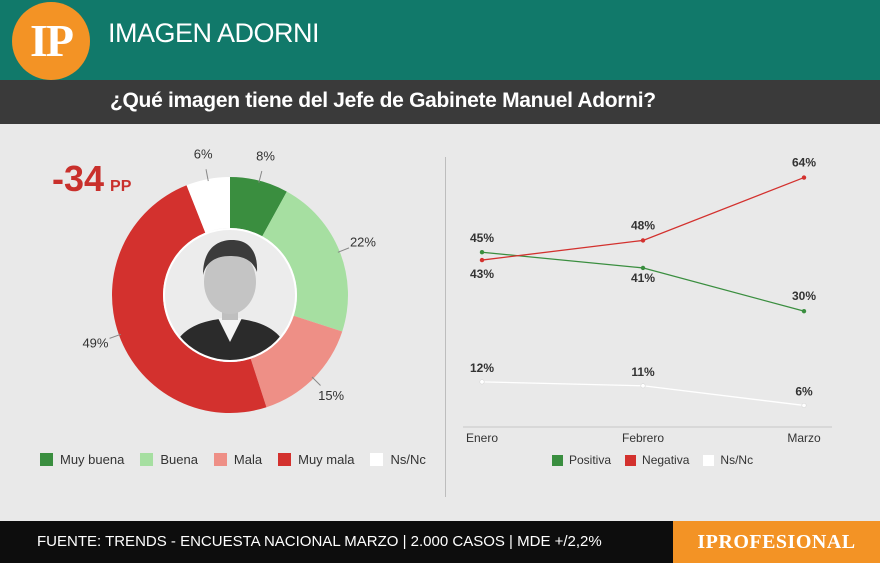 The height and width of the screenshot is (563, 880). Describe the element at coordinates (482, 368) in the screenshot. I see `data-label-nsnc: 12%` at that location.